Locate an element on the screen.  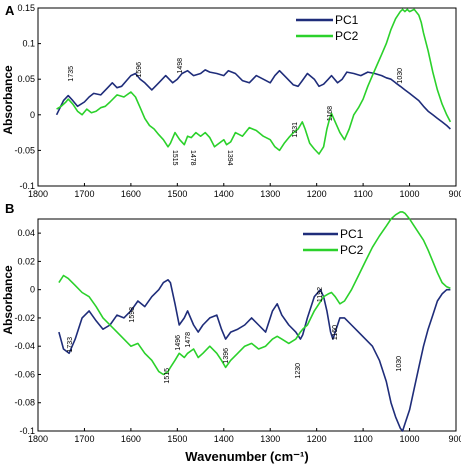
xtick-label-a-1300: 1300 is located at coordinates (270, 194).